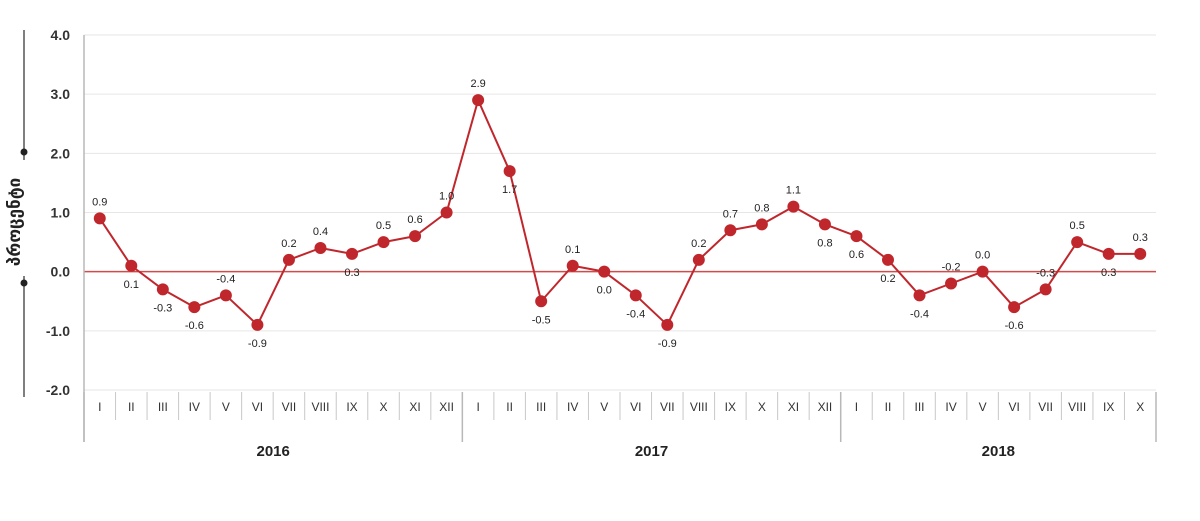 The image size is (1200, 521). I want to click on data-label: 1.1, so click(793, 191).